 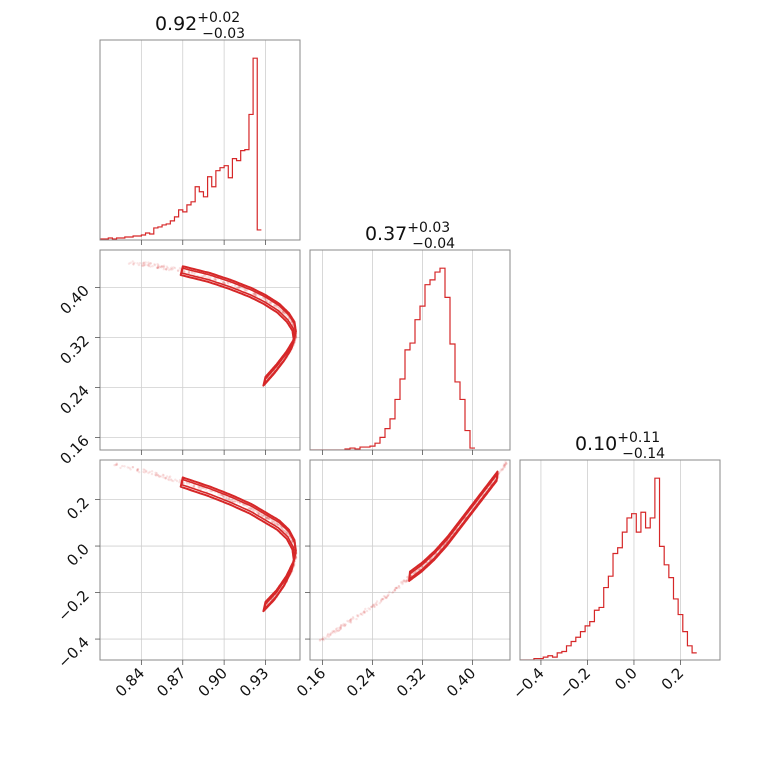 What do you see at coordinates (171, 682) in the screenshot?
I see `pair-2-xtick-label-1: 0.87` at bounding box center [171, 682].